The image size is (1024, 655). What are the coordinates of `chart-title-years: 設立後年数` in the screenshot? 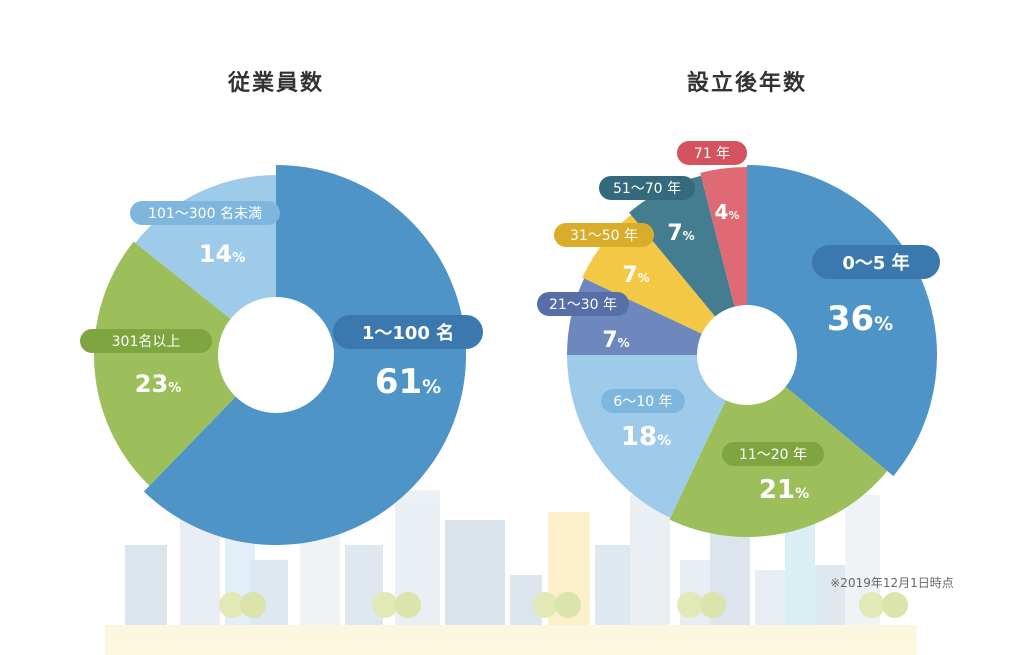 It's located at (747, 83).